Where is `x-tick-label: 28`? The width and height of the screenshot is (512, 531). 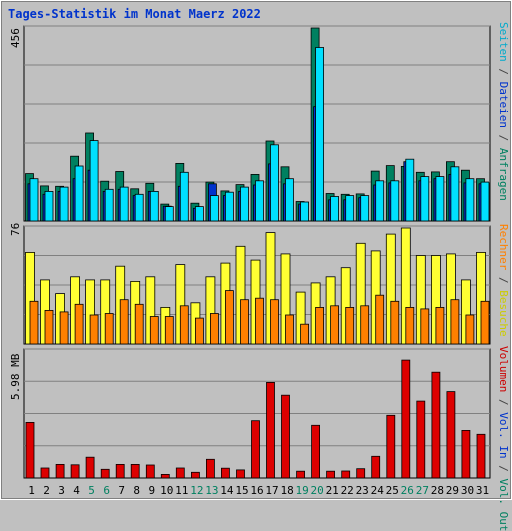 x-tick-label: 28 is located at coordinates (437, 490).